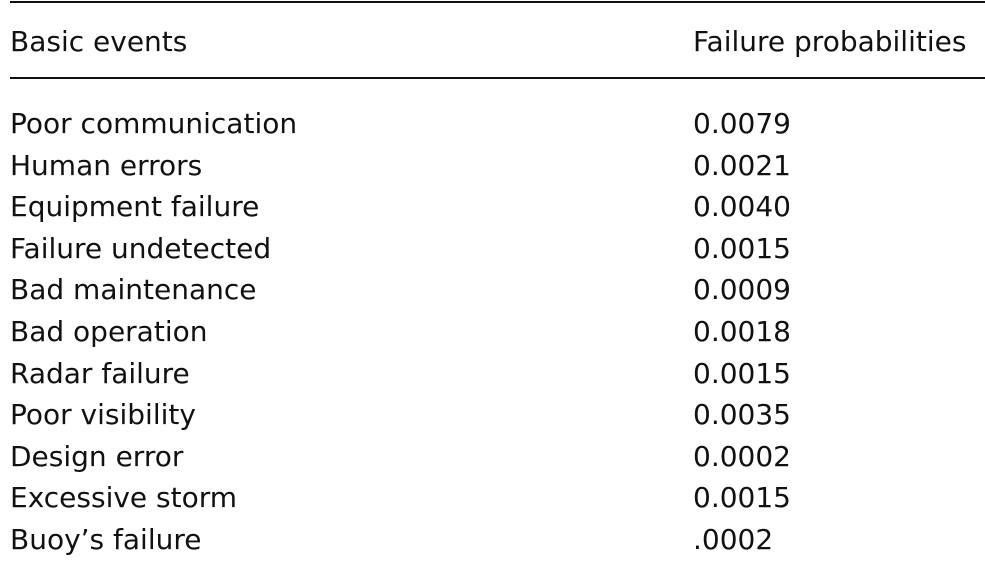 Image resolution: width=985 pixels, height=581 pixels. What do you see at coordinates (141, 248) in the screenshot?
I see `event-name: Failure undetected` at bounding box center [141, 248].